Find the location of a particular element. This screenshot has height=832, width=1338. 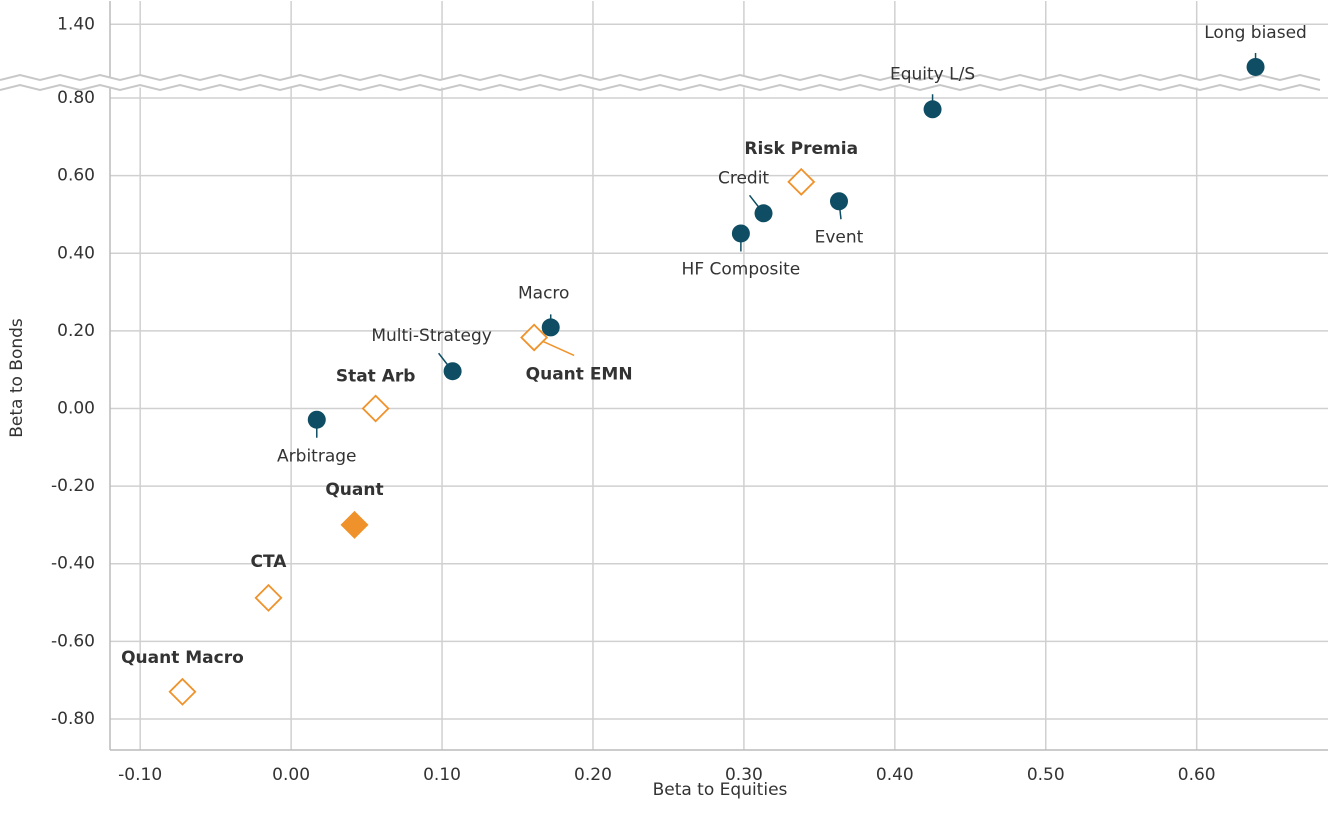

point-label: Arbitrage is located at coordinates (316, 457).